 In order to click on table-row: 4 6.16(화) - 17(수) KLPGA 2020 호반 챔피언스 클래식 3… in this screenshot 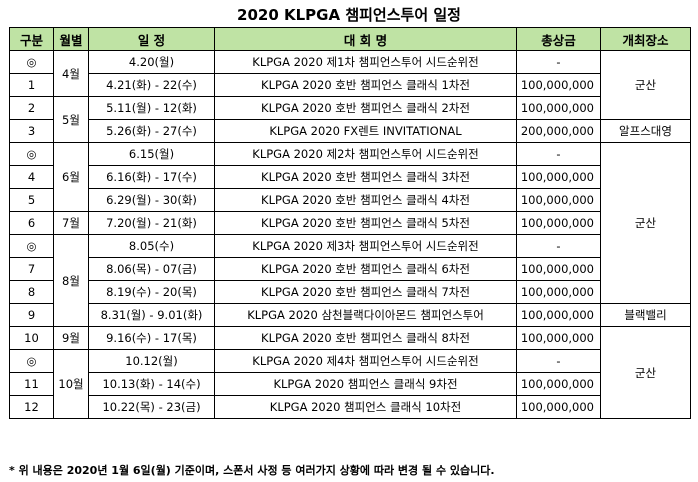, I will do `click(350, 177)`.